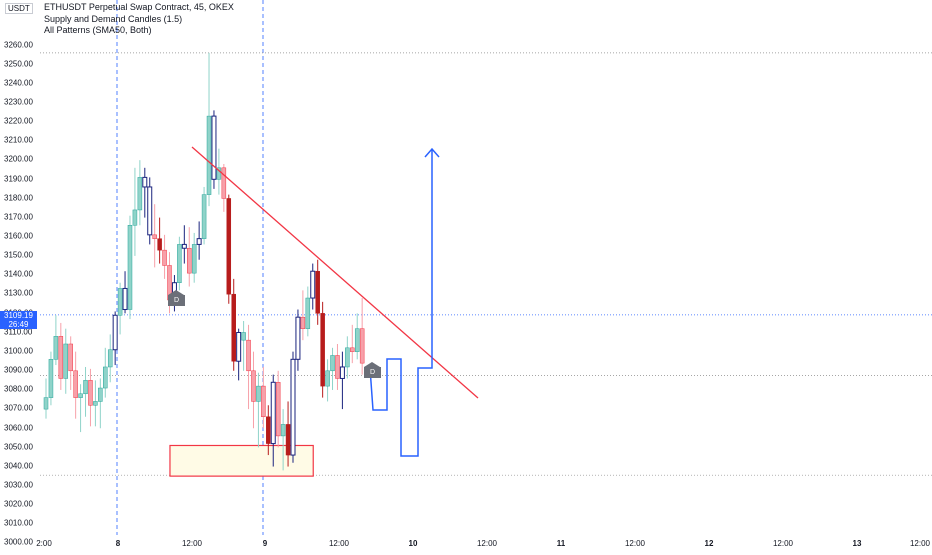 This screenshot has height=555, width=932. Describe the element at coordinates (18, 159) in the screenshot. I see `price-tick-label: 3200.00` at that location.